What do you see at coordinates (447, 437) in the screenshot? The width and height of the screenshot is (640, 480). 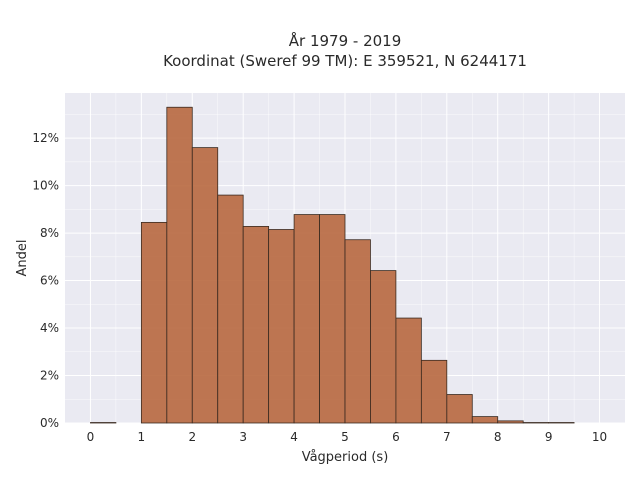 I see `x-tick-label: 7` at bounding box center [447, 437].